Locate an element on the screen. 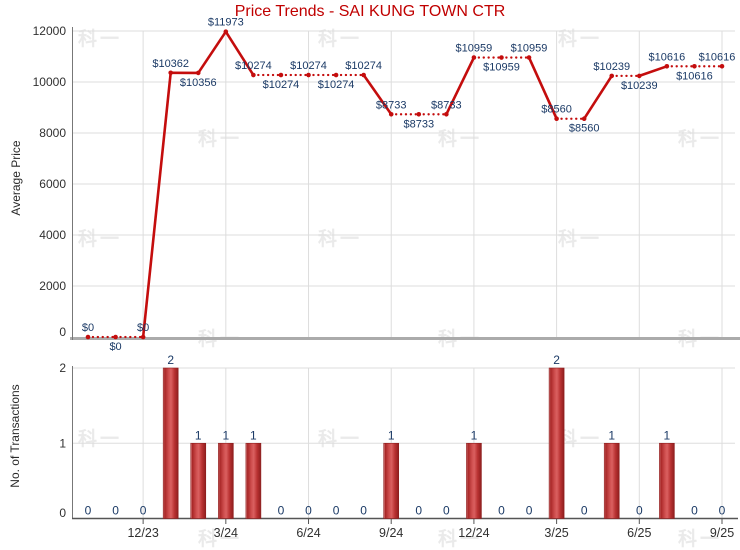 The width and height of the screenshot is (740, 550). x-tick-label: 12/23 is located at coordinates (142, 533).